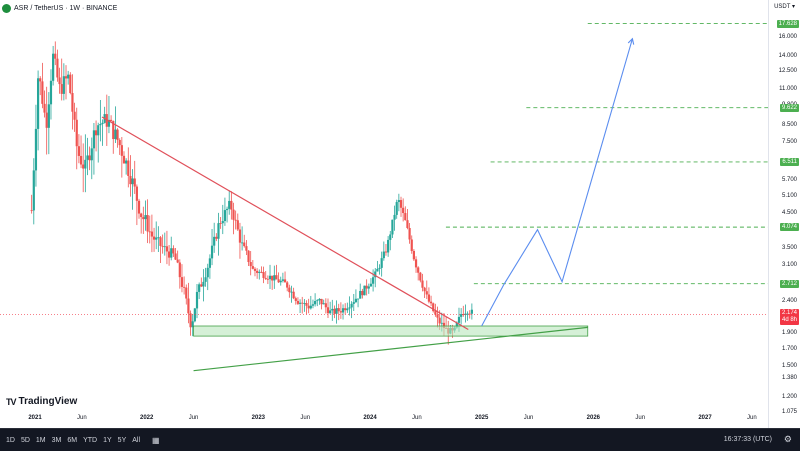 The image size is (800, 451). Describe the element at coordinates (56, 440) in the screenshot. I see `timeframe-3m: 3M` at that location.